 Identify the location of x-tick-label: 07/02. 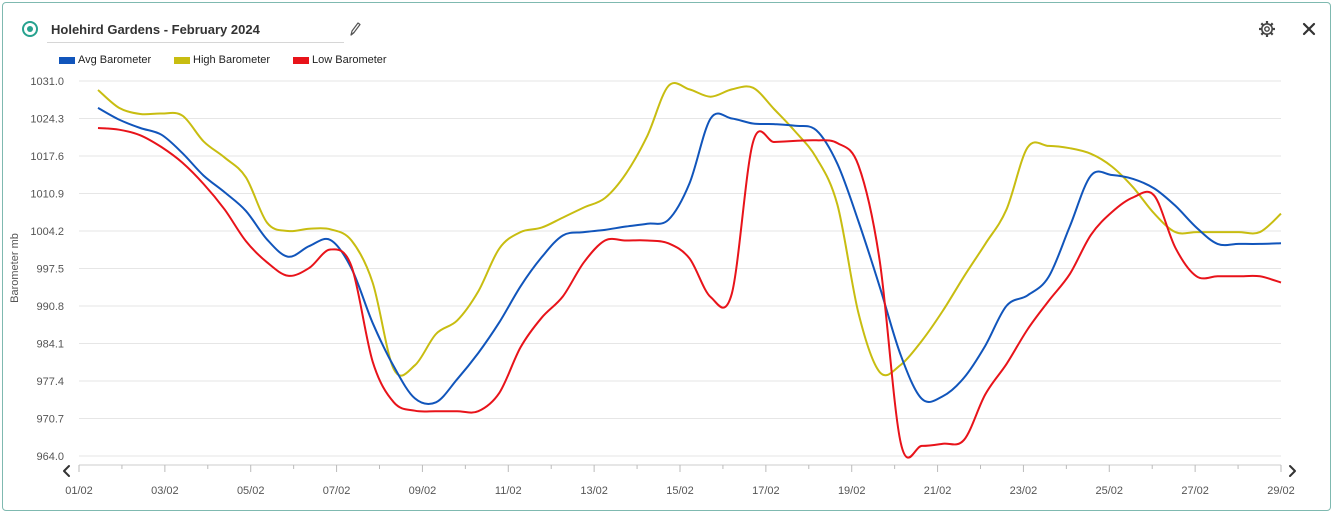
(337, 491).